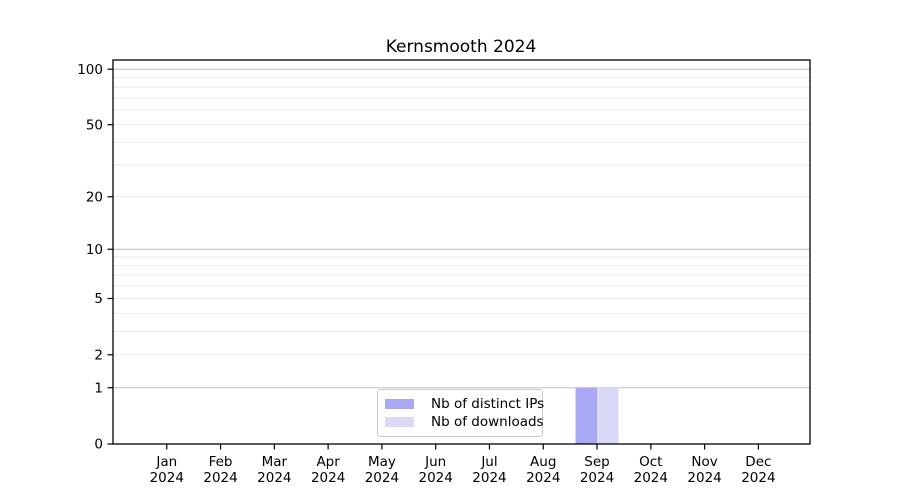  Describe the element at coordinates (94, 197) in the screenshot. I see `y-tick-label-20: 20` at that location.